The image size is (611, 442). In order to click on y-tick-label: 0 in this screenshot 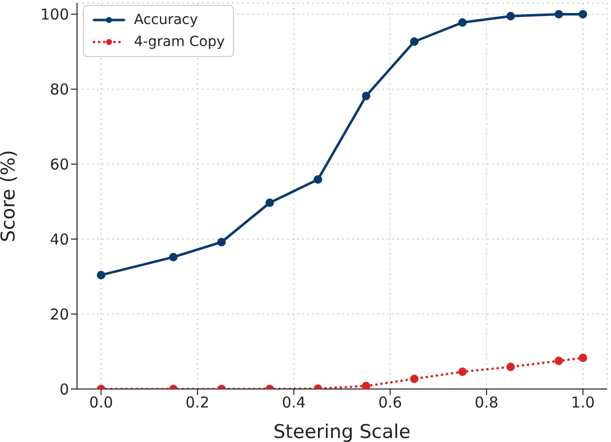, I will do `click(64, 389)`.